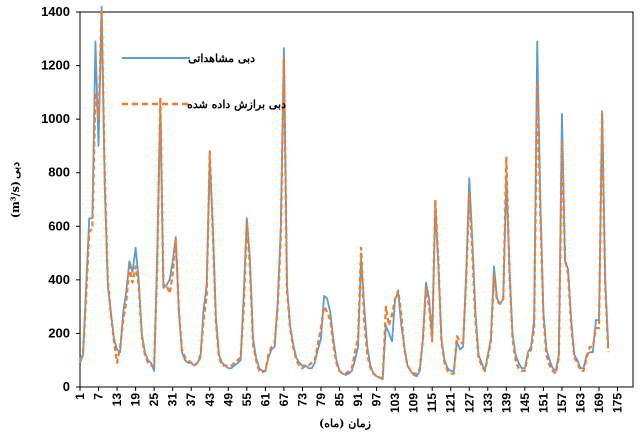 This screenshot has width=639, height=437. What do you see at coordinates (191, 400) in the screenshot?
I see `x-tick-label: 37` at bounding box center [191, 400].